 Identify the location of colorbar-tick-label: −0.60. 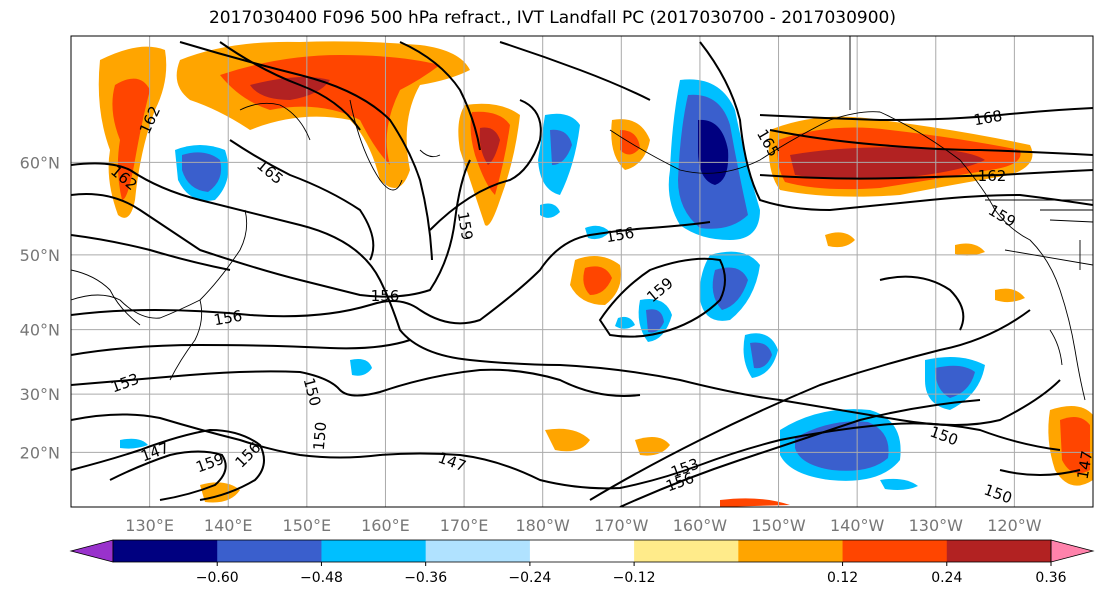
(217, 578).